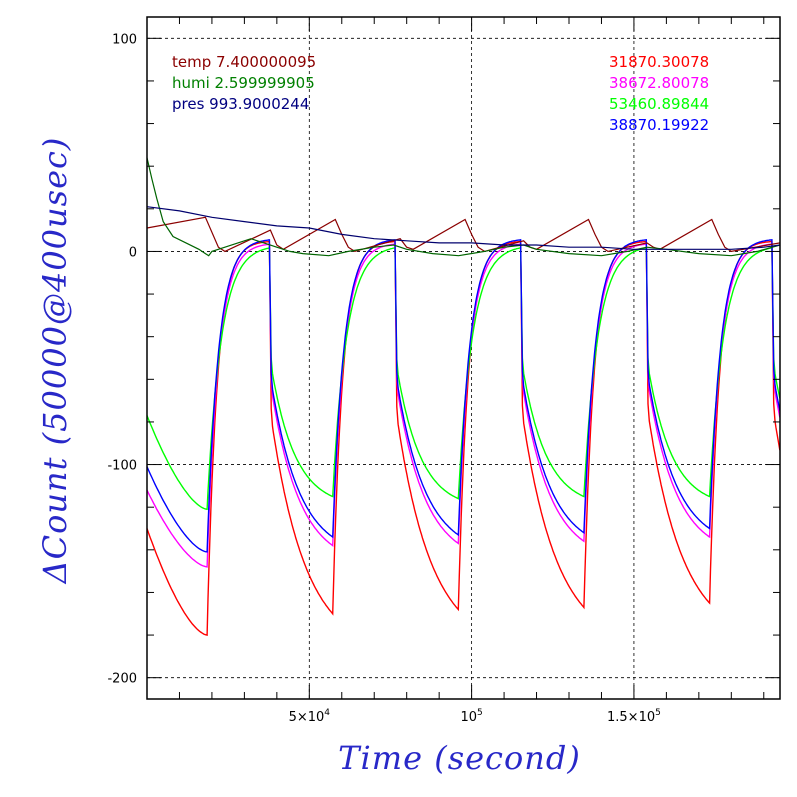 The width and height of the screenshot is (797, 797). What do you see at coordinates (659, 125) in the screenshot?
I see `legend-entry: 38870.19922` at bounding box center [659, 125].